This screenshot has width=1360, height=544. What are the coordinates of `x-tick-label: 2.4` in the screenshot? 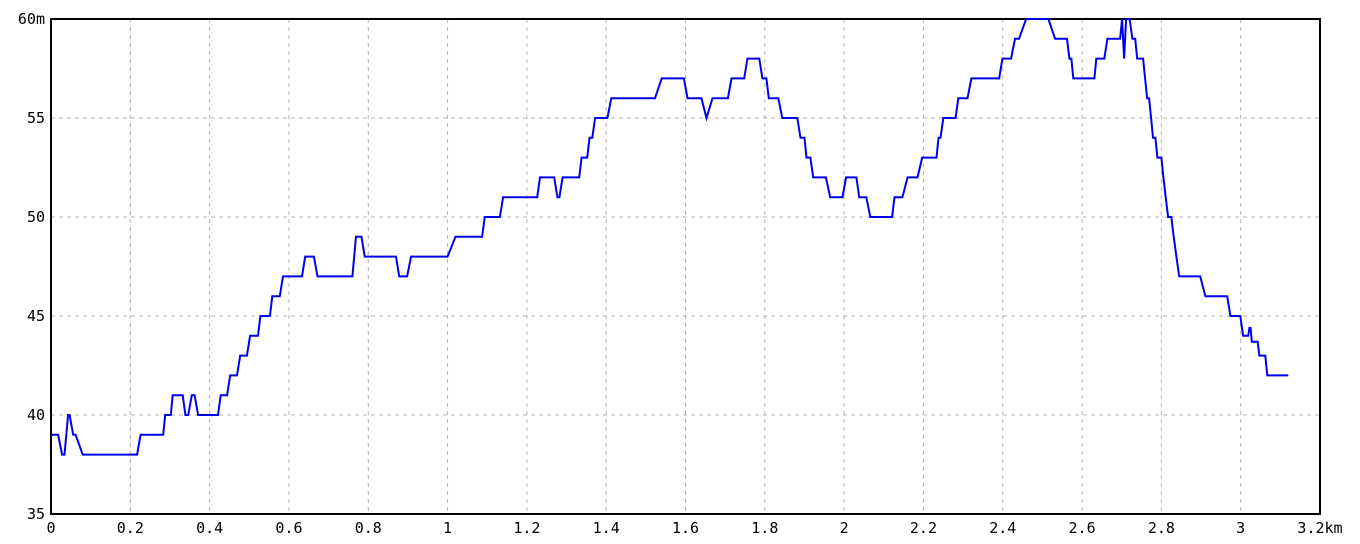 It's located at (1002, 528).